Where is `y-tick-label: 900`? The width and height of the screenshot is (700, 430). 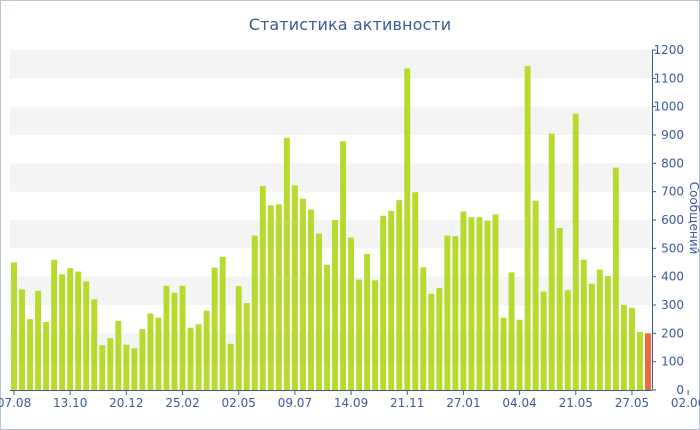
y-tick-label: 900 is located at coordinates (672, 135).